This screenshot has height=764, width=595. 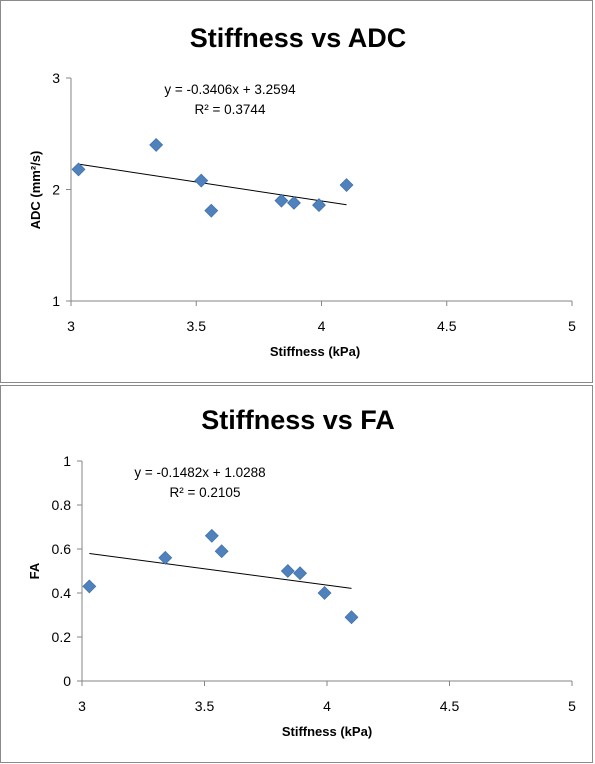 I want to click on y-axis-label: FA, so click(x=34, y=570).